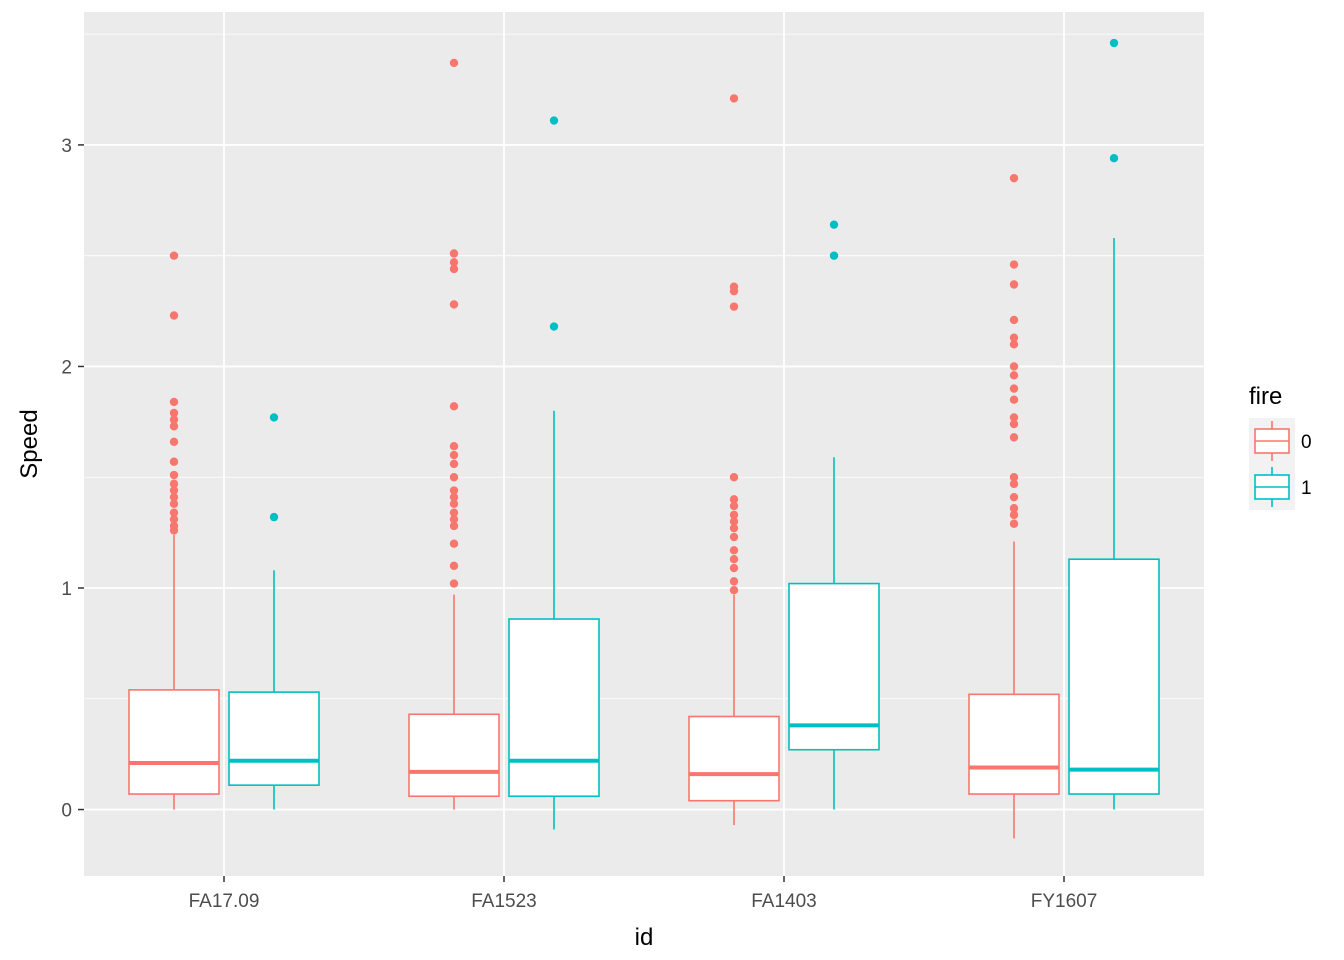  Describe the element at coordinates (1306, 442) in the screenshot. I see `legend-label: 0` at that location.